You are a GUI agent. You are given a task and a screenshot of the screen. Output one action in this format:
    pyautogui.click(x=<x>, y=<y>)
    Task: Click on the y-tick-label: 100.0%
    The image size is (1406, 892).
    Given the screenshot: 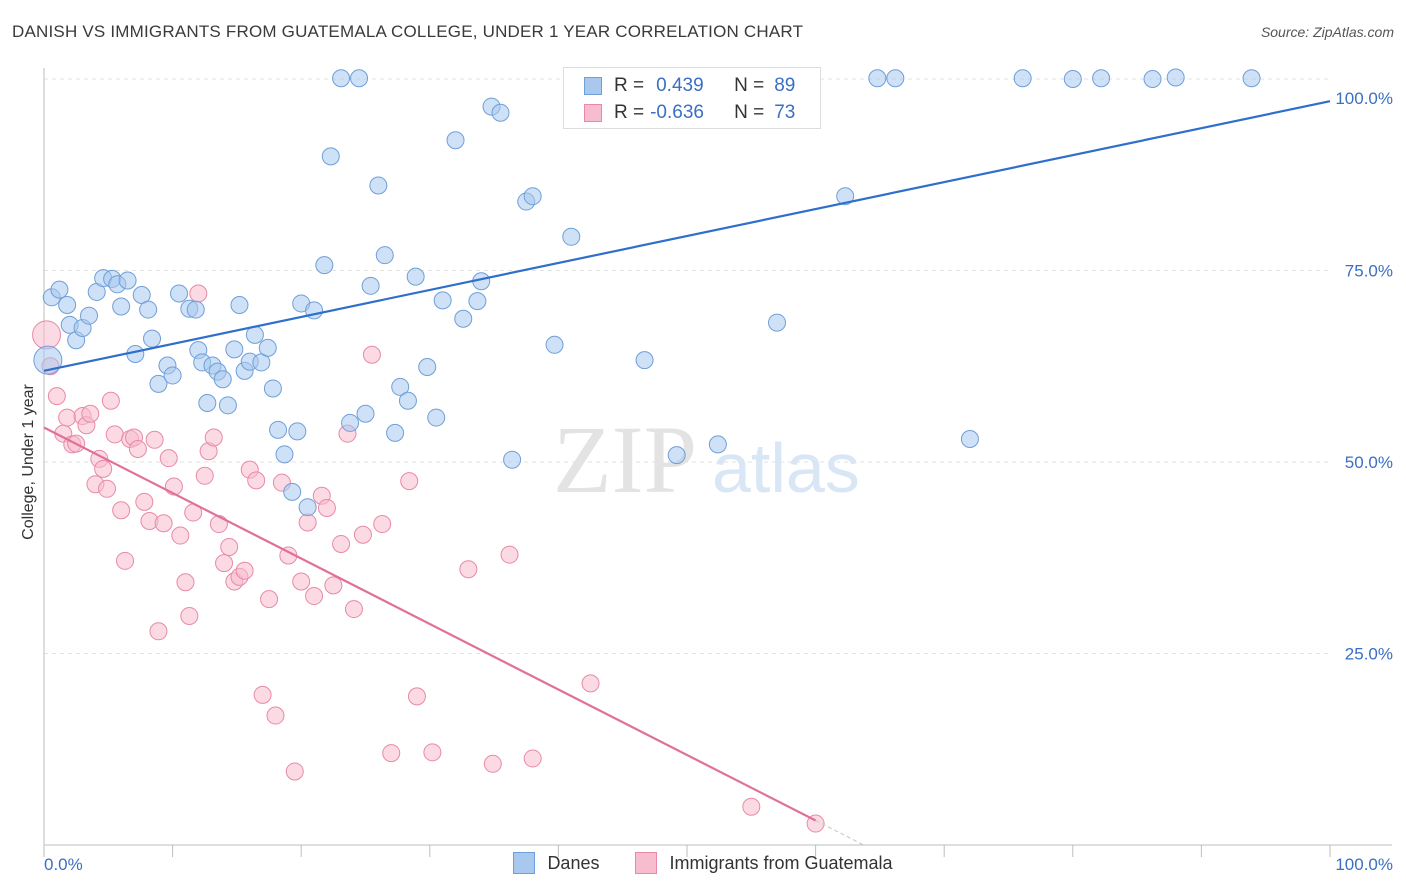 What is the action you would take?
    pyautogui.click(x=1364, y=98)
    